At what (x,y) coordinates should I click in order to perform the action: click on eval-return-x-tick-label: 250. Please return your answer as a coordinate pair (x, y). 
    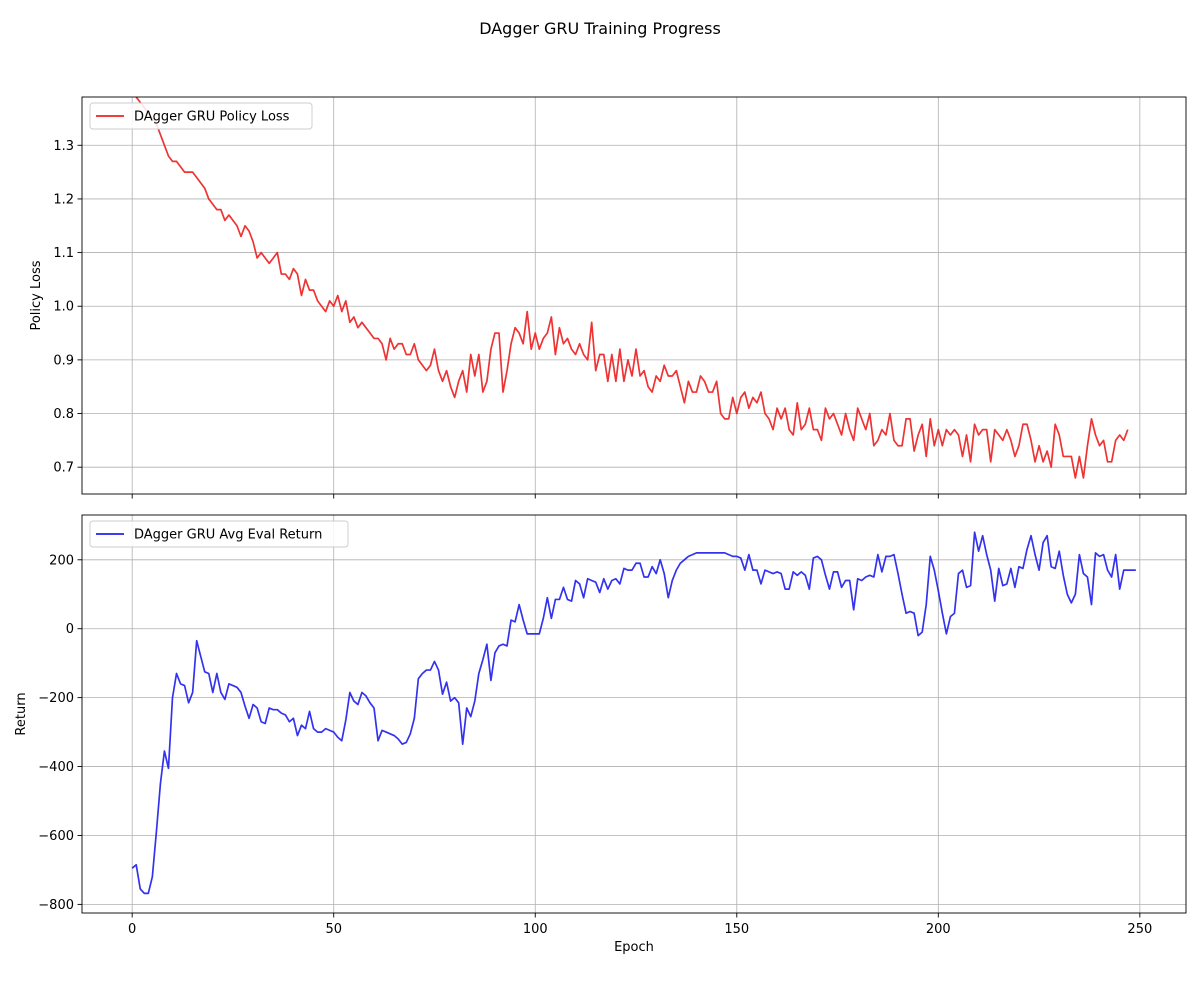
    Looking at the image, I should click on (1139, 929).